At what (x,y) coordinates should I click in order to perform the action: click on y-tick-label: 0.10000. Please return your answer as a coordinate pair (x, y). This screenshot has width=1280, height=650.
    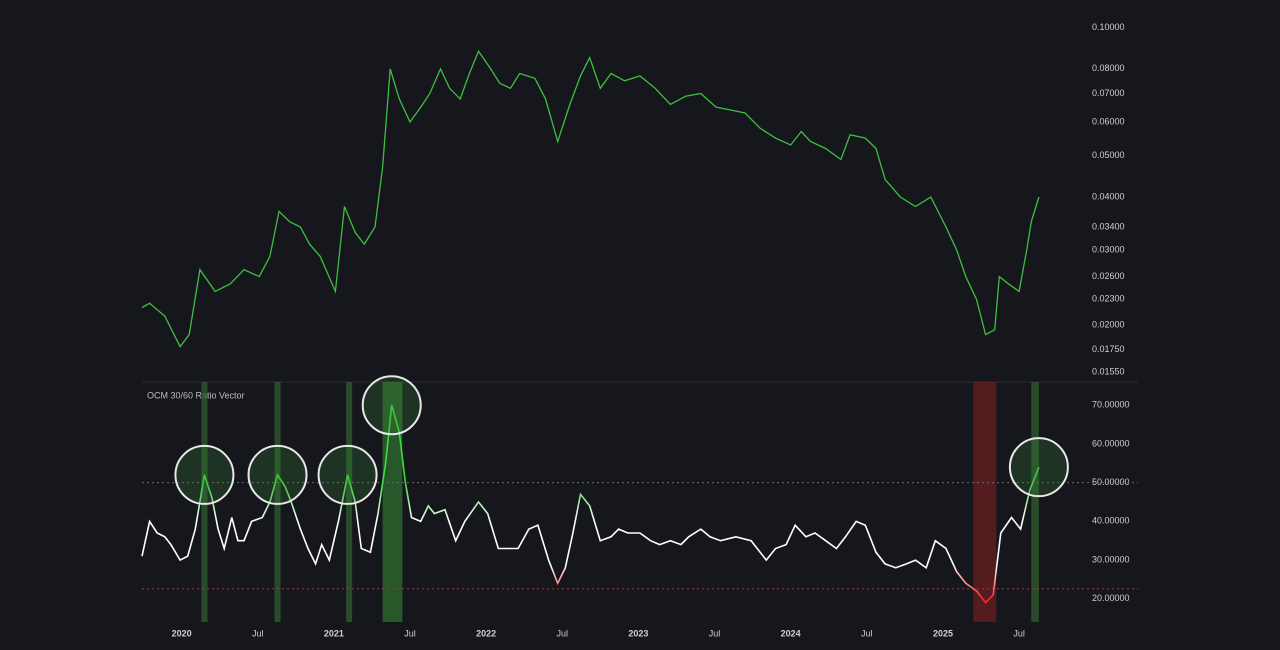
    Looking at the image, I should click on (1108, 27).